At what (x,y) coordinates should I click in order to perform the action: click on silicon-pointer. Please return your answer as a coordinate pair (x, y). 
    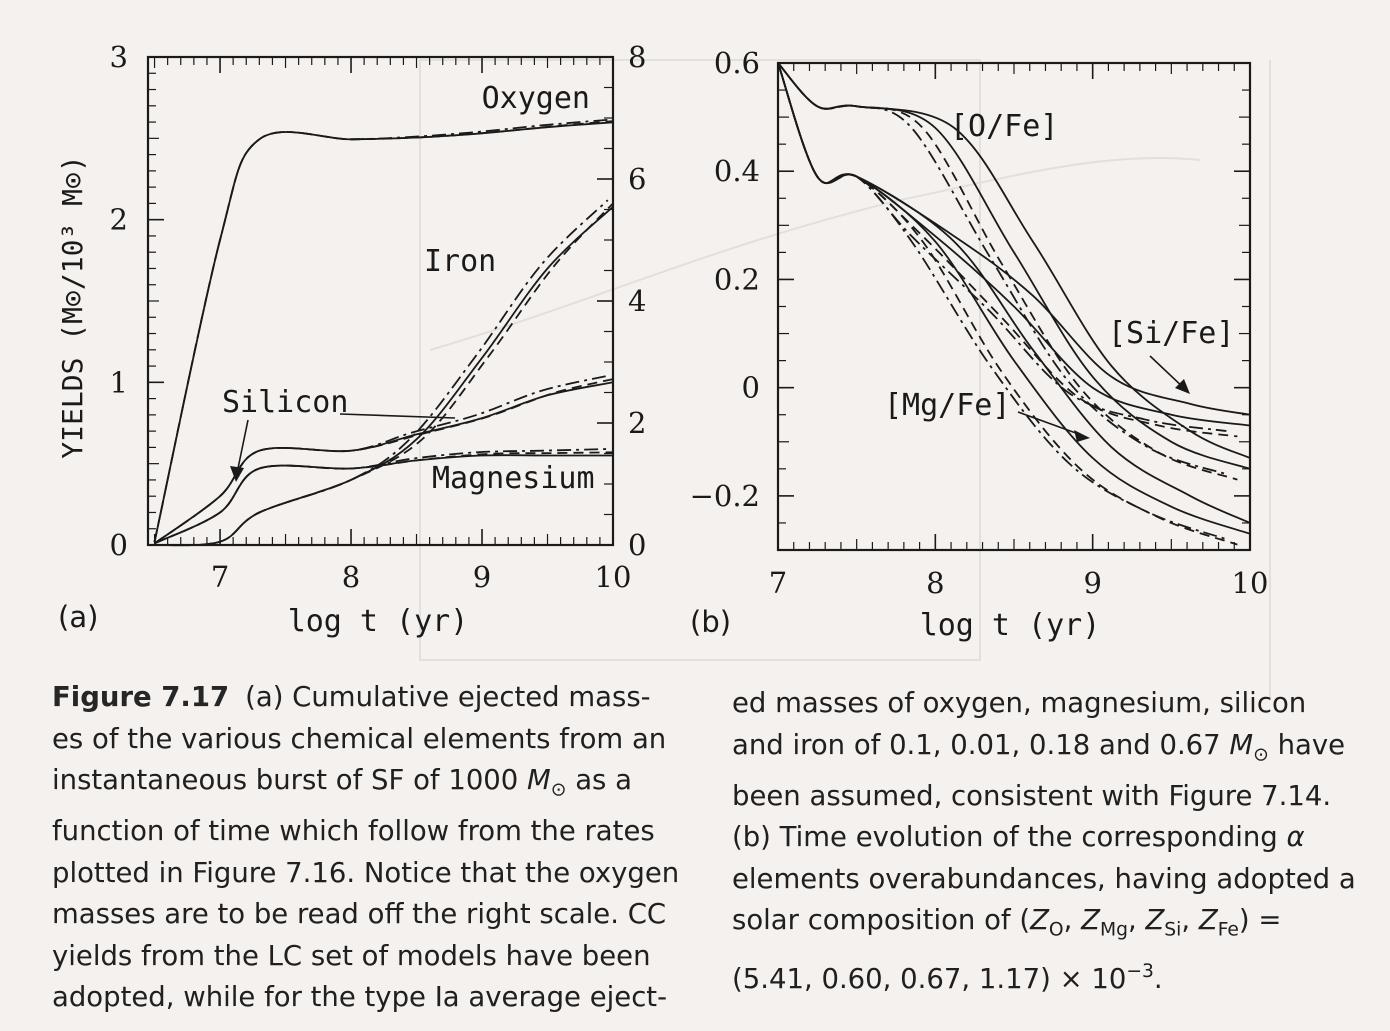
    Looking at the image, I should click on (397, 416).